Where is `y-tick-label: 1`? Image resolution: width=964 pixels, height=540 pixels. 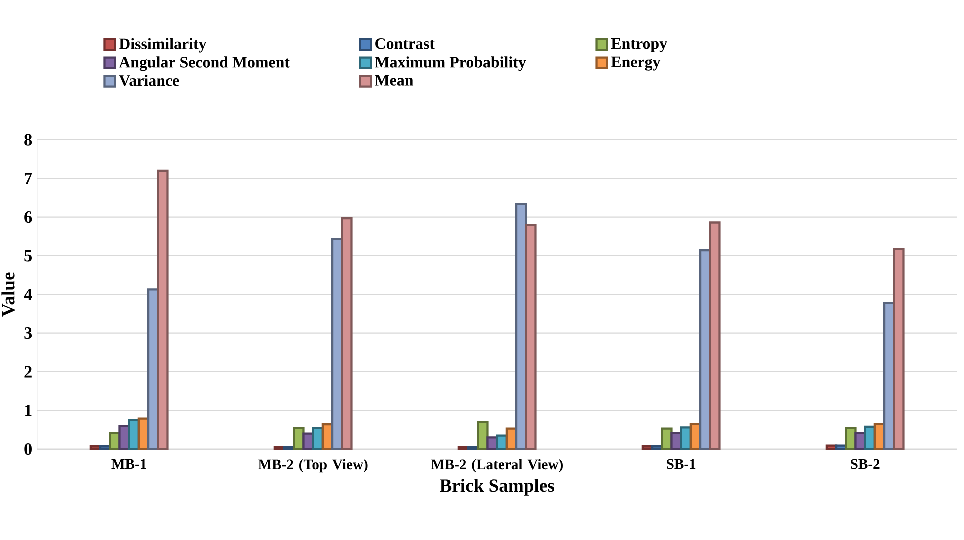 y-tick-label: 1 is located at coordinates (28, 410).